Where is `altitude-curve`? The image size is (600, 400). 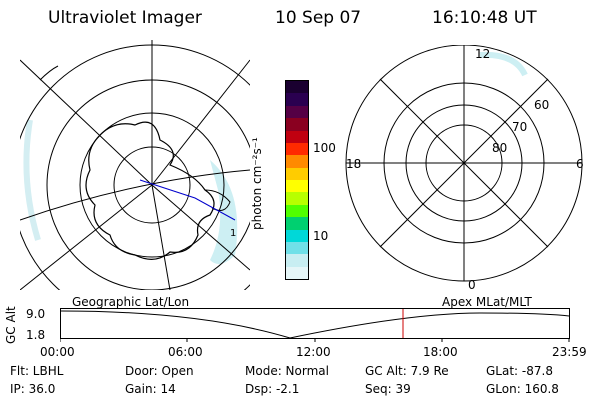
altitude-curve is located at coordinates (315, 324).